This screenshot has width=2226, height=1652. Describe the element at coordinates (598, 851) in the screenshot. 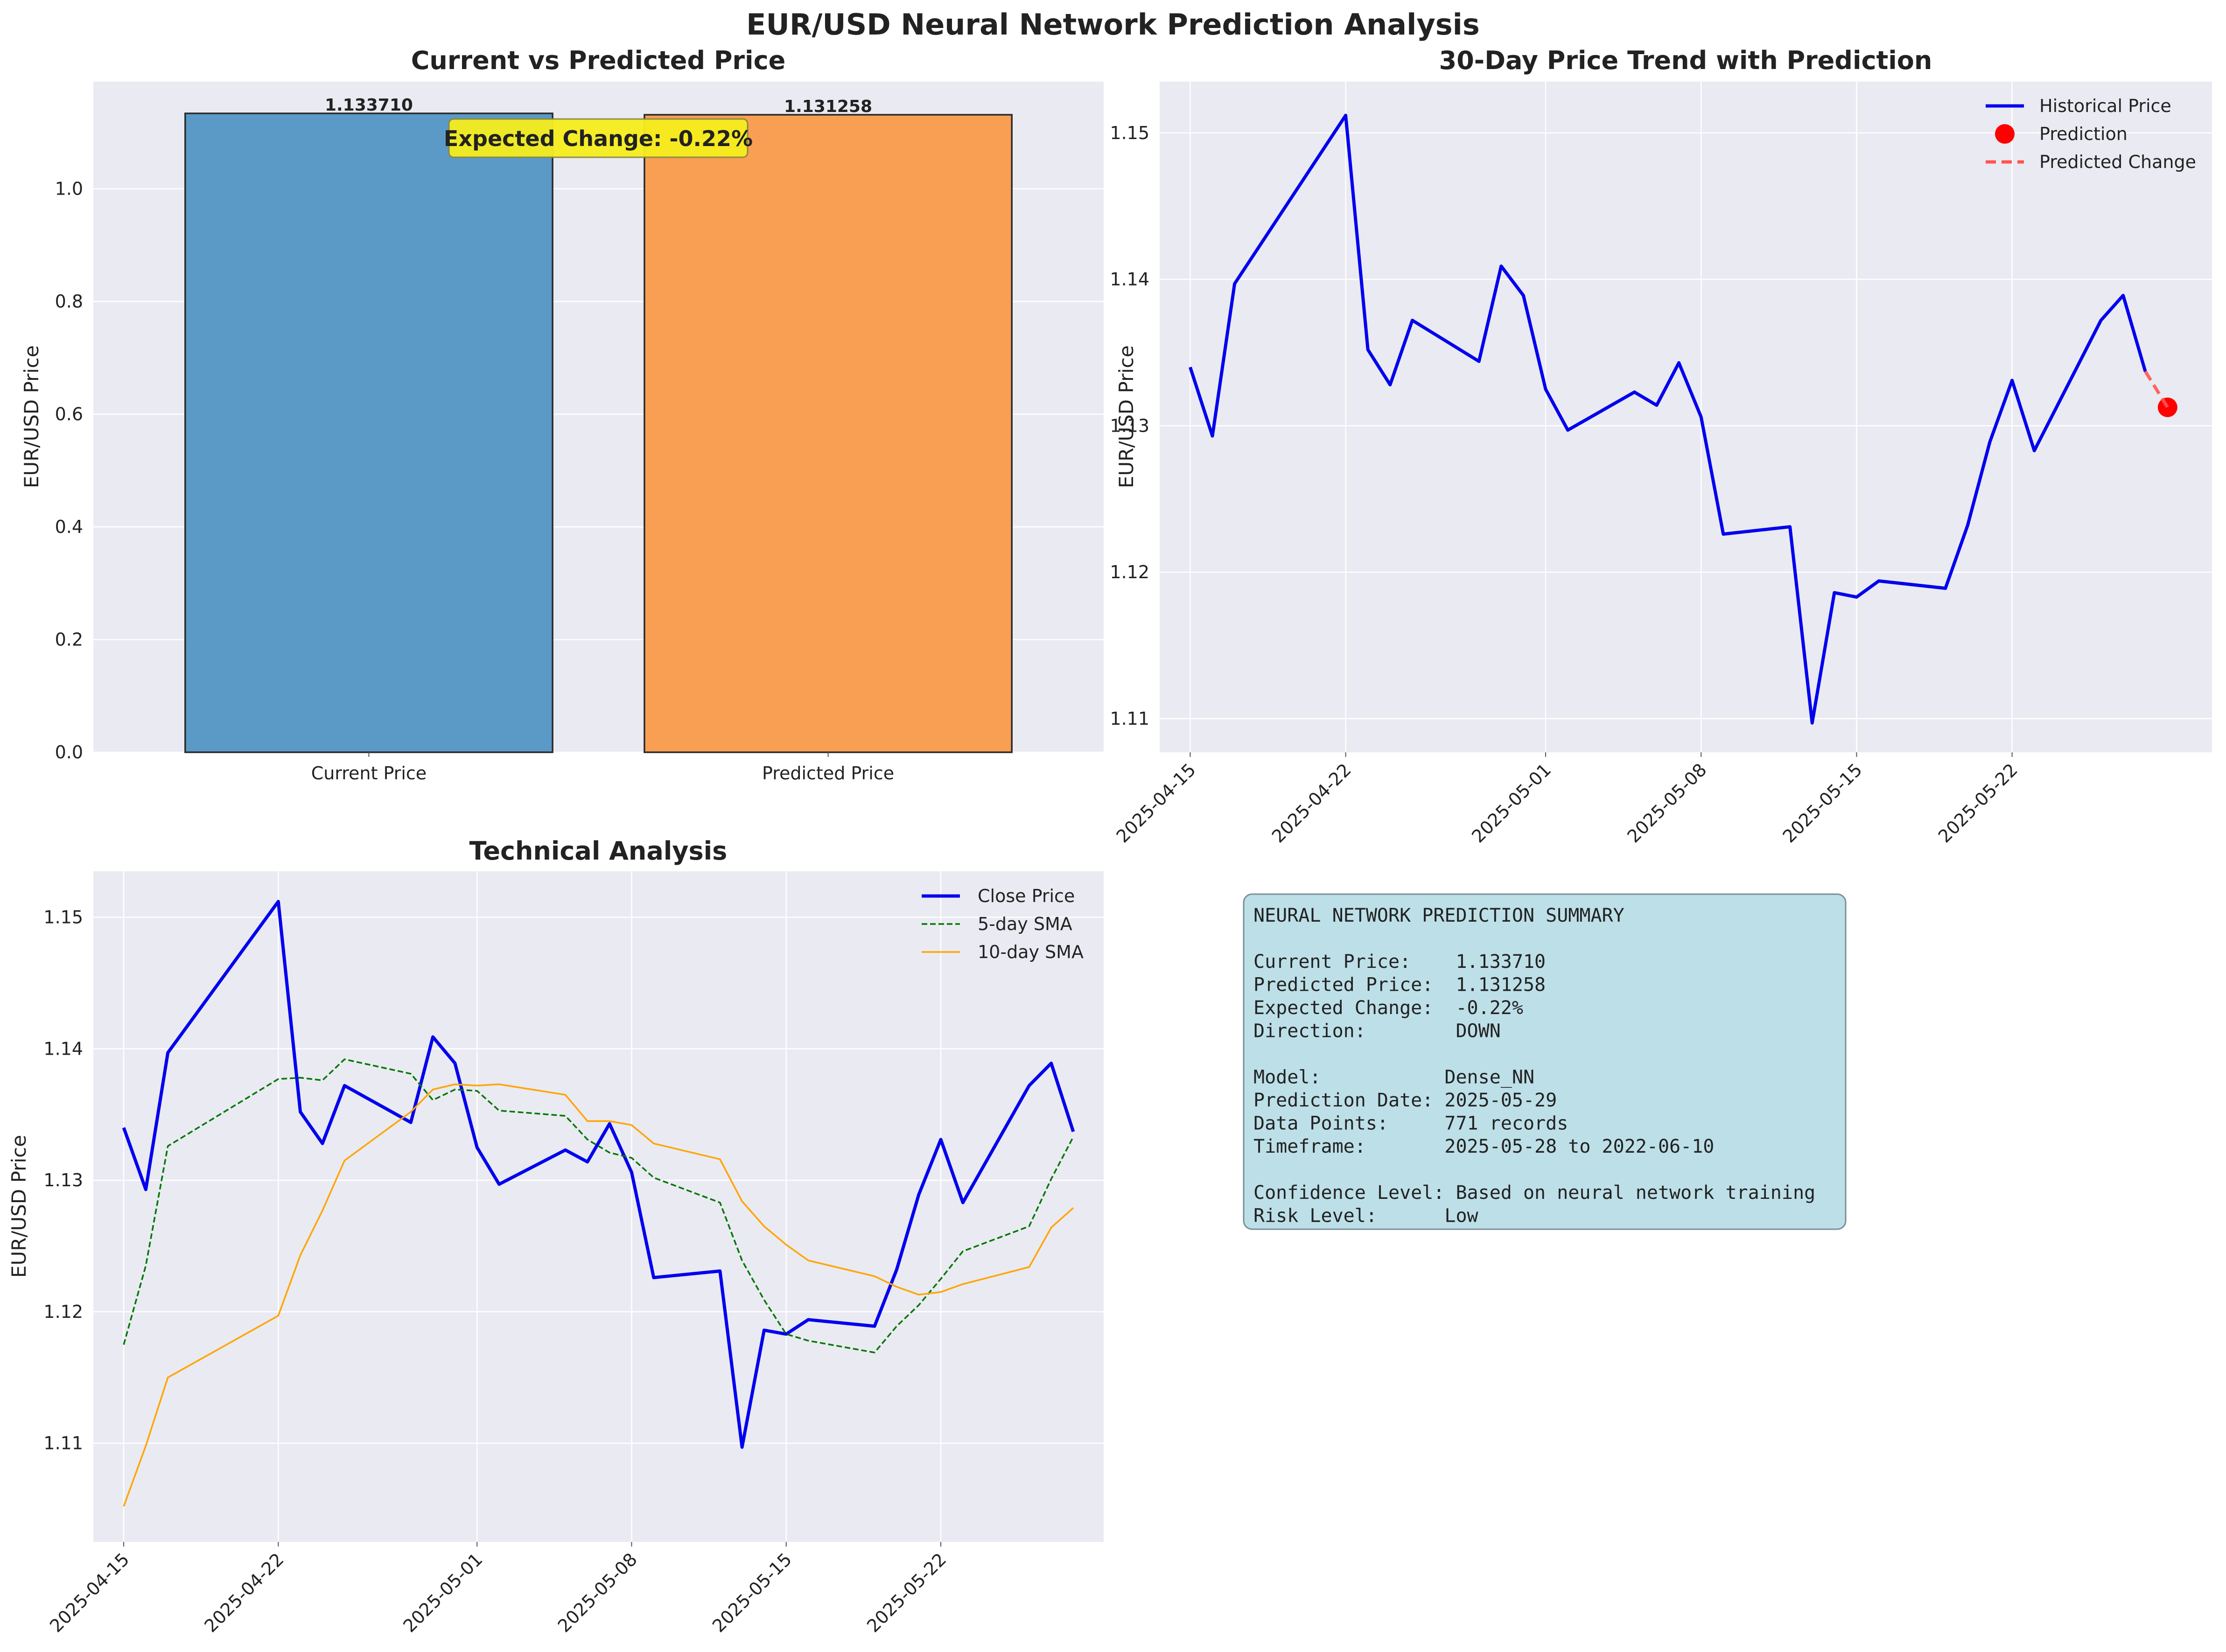

I see `technical-chart-title: Technical Analysis` at that location.